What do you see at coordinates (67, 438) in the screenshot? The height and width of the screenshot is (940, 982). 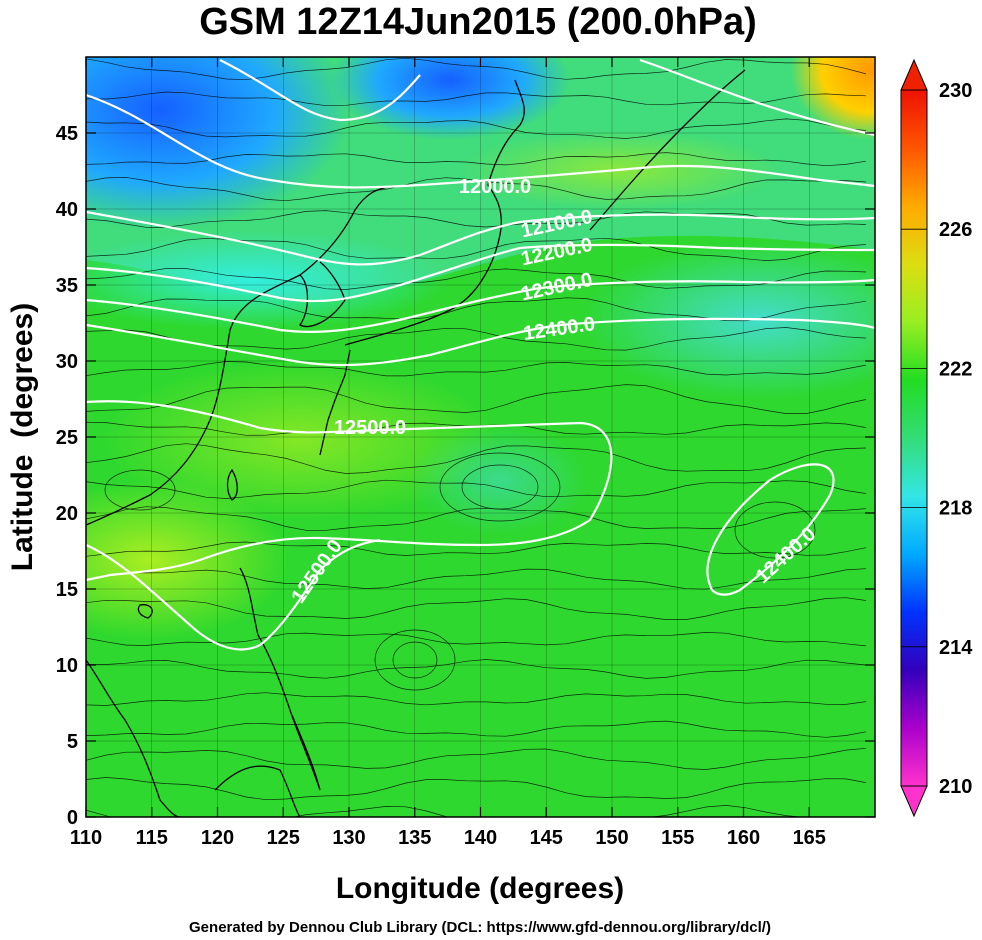 I see `y-tick-label: 25` at bounding box center [67, 438].